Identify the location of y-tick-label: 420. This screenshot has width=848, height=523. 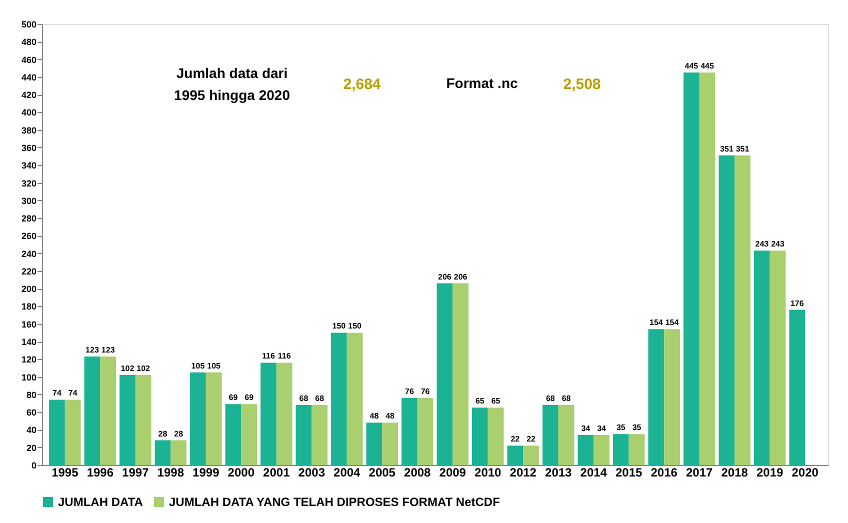
(28, 95).